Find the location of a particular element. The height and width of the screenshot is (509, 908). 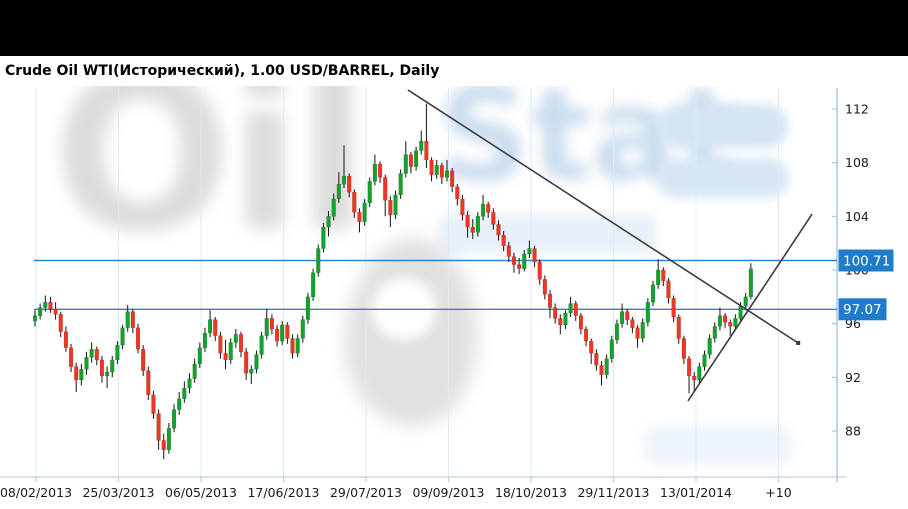

y-tick-label: 104 is located at coordinates (857, 216).